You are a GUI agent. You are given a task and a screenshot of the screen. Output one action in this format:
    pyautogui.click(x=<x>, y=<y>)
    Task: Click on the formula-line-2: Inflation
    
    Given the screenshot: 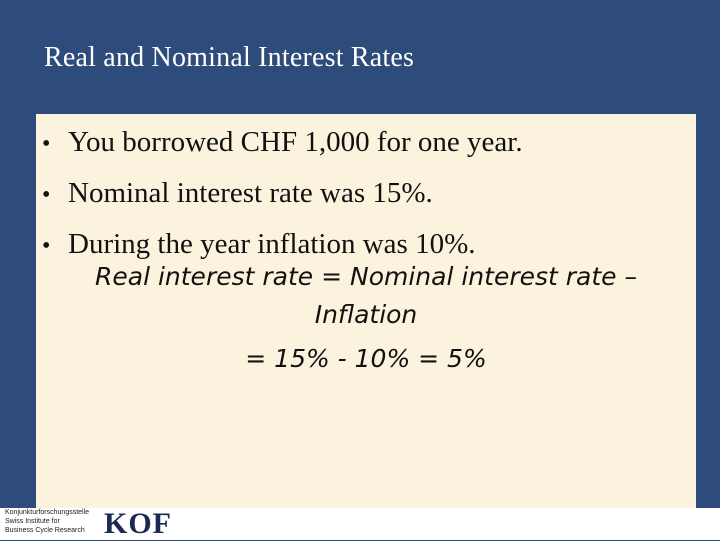 What is the action you would take?
    pyautogui.click(x=366, y=314)
    